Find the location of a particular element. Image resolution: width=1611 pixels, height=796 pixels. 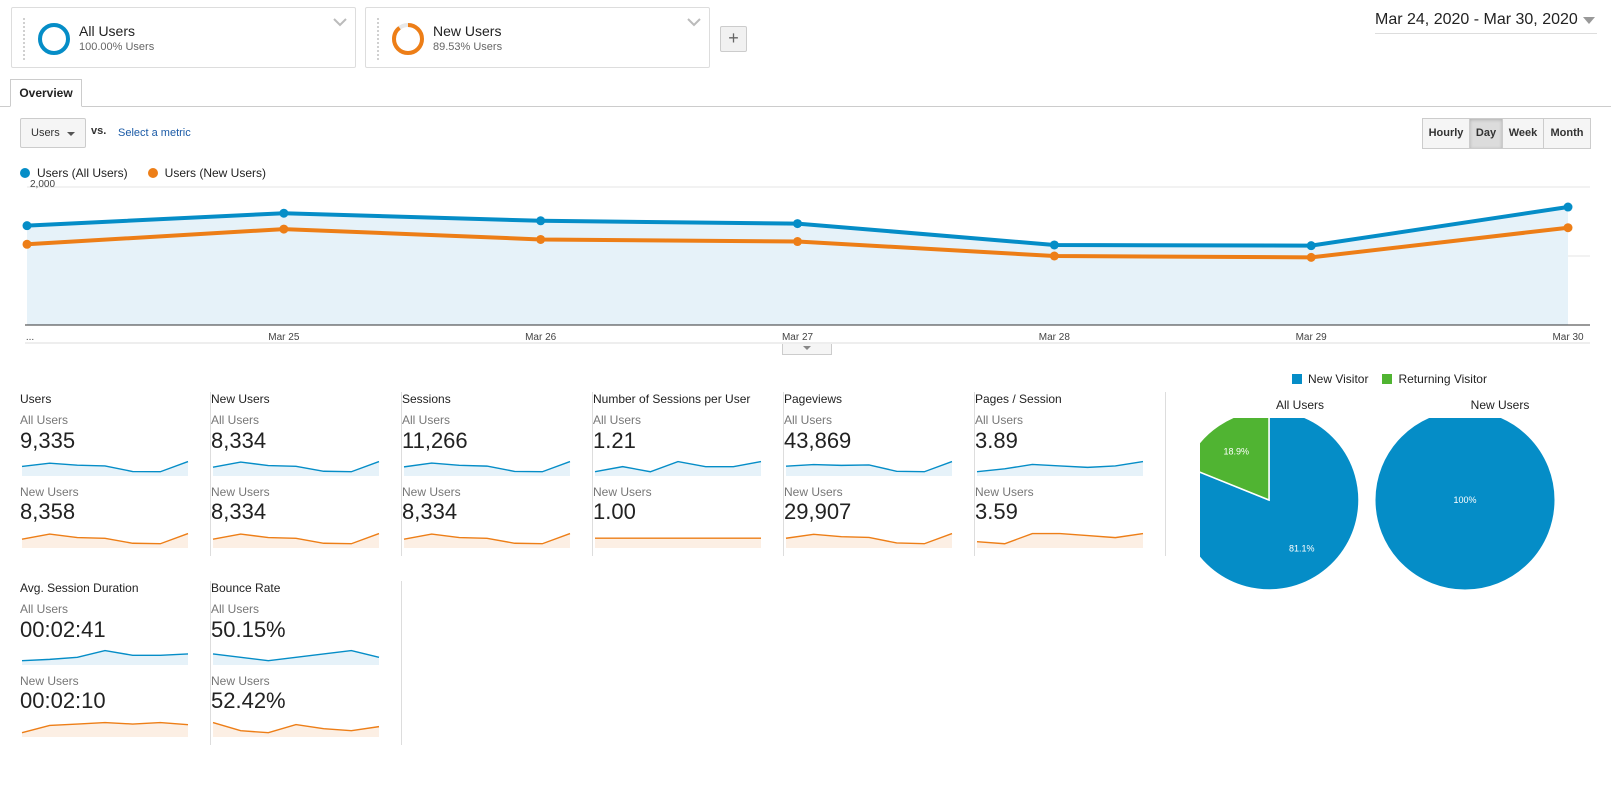

legend-swatch-icon is located at coordinates (1297, 379).